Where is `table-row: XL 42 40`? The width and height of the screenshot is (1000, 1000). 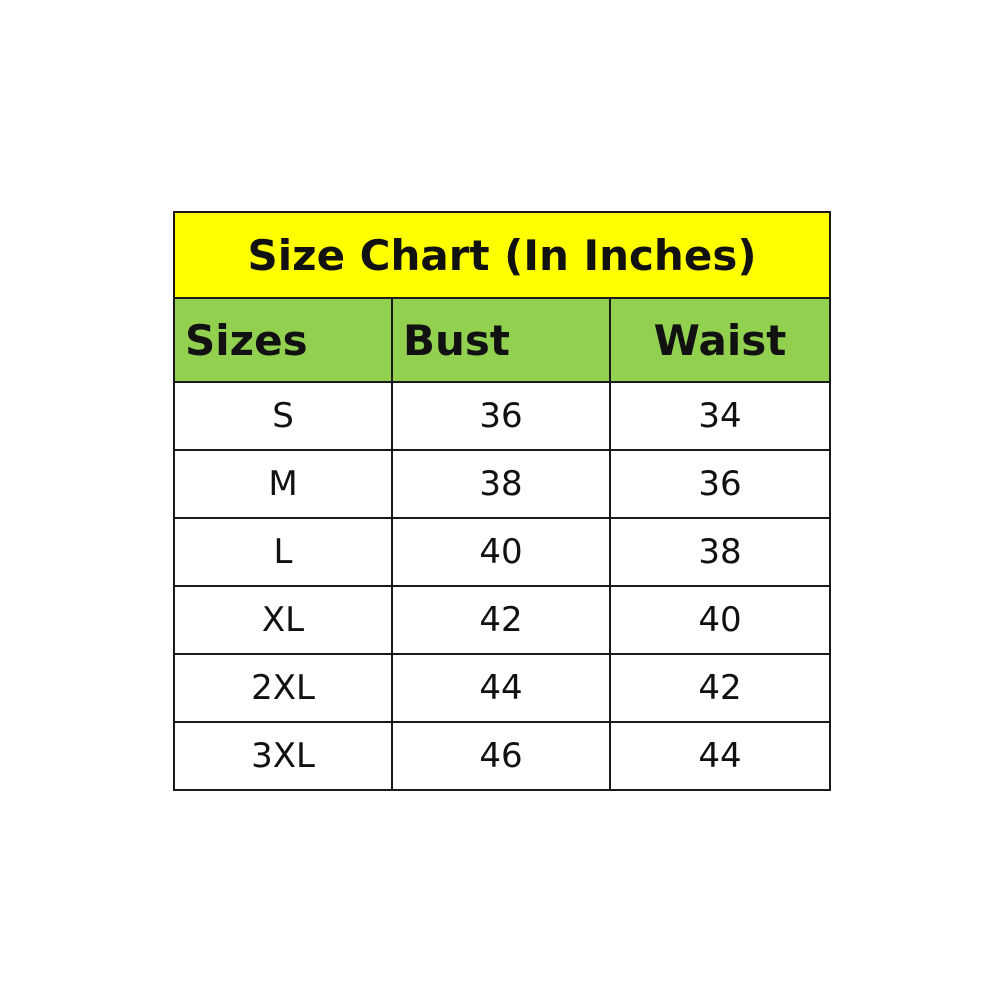 table-row: XL 42 40 is located at coordinates (502, 620).